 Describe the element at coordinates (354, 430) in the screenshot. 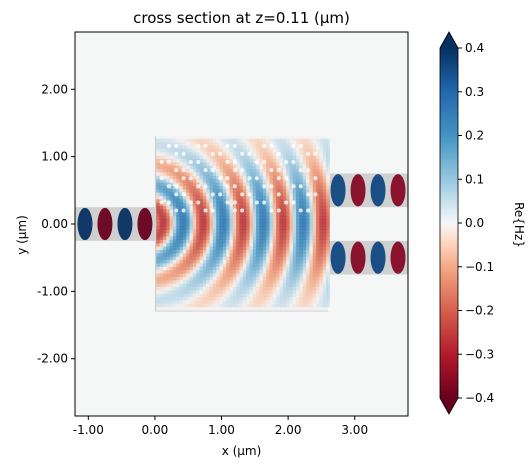

I see `x-tick-label: 3.00` at that location.